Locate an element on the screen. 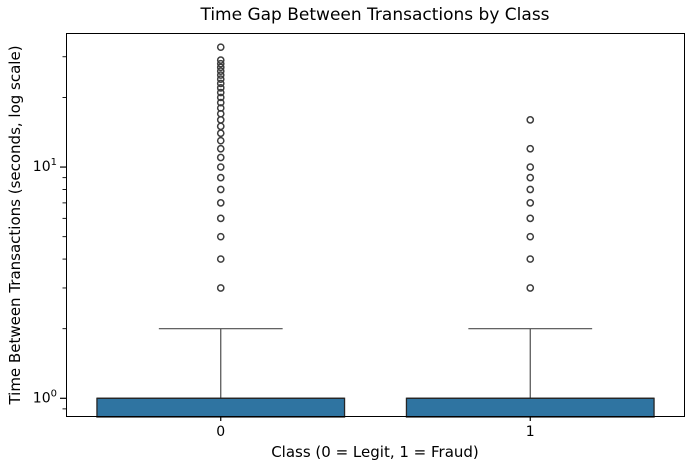 Image resolution: width=694 pixels, height=470 pixels. chart-title: Time Gap Between Transactions by Class is located at coordinates (375, 15).